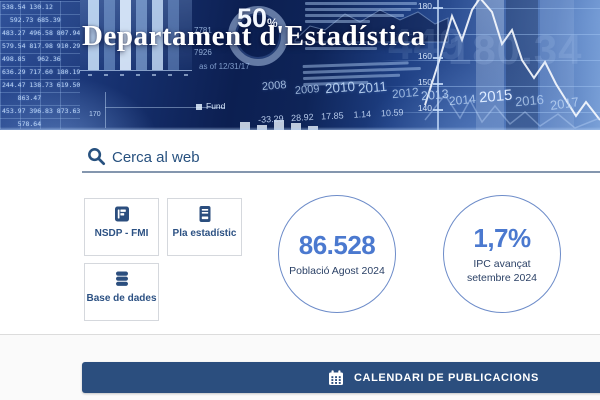 The width and height of the screenshot is (600, 400). What do you see at coordinates (121, 214) in the screenshot?
I see `flag-document-icon` at bounding box center [121, 214].